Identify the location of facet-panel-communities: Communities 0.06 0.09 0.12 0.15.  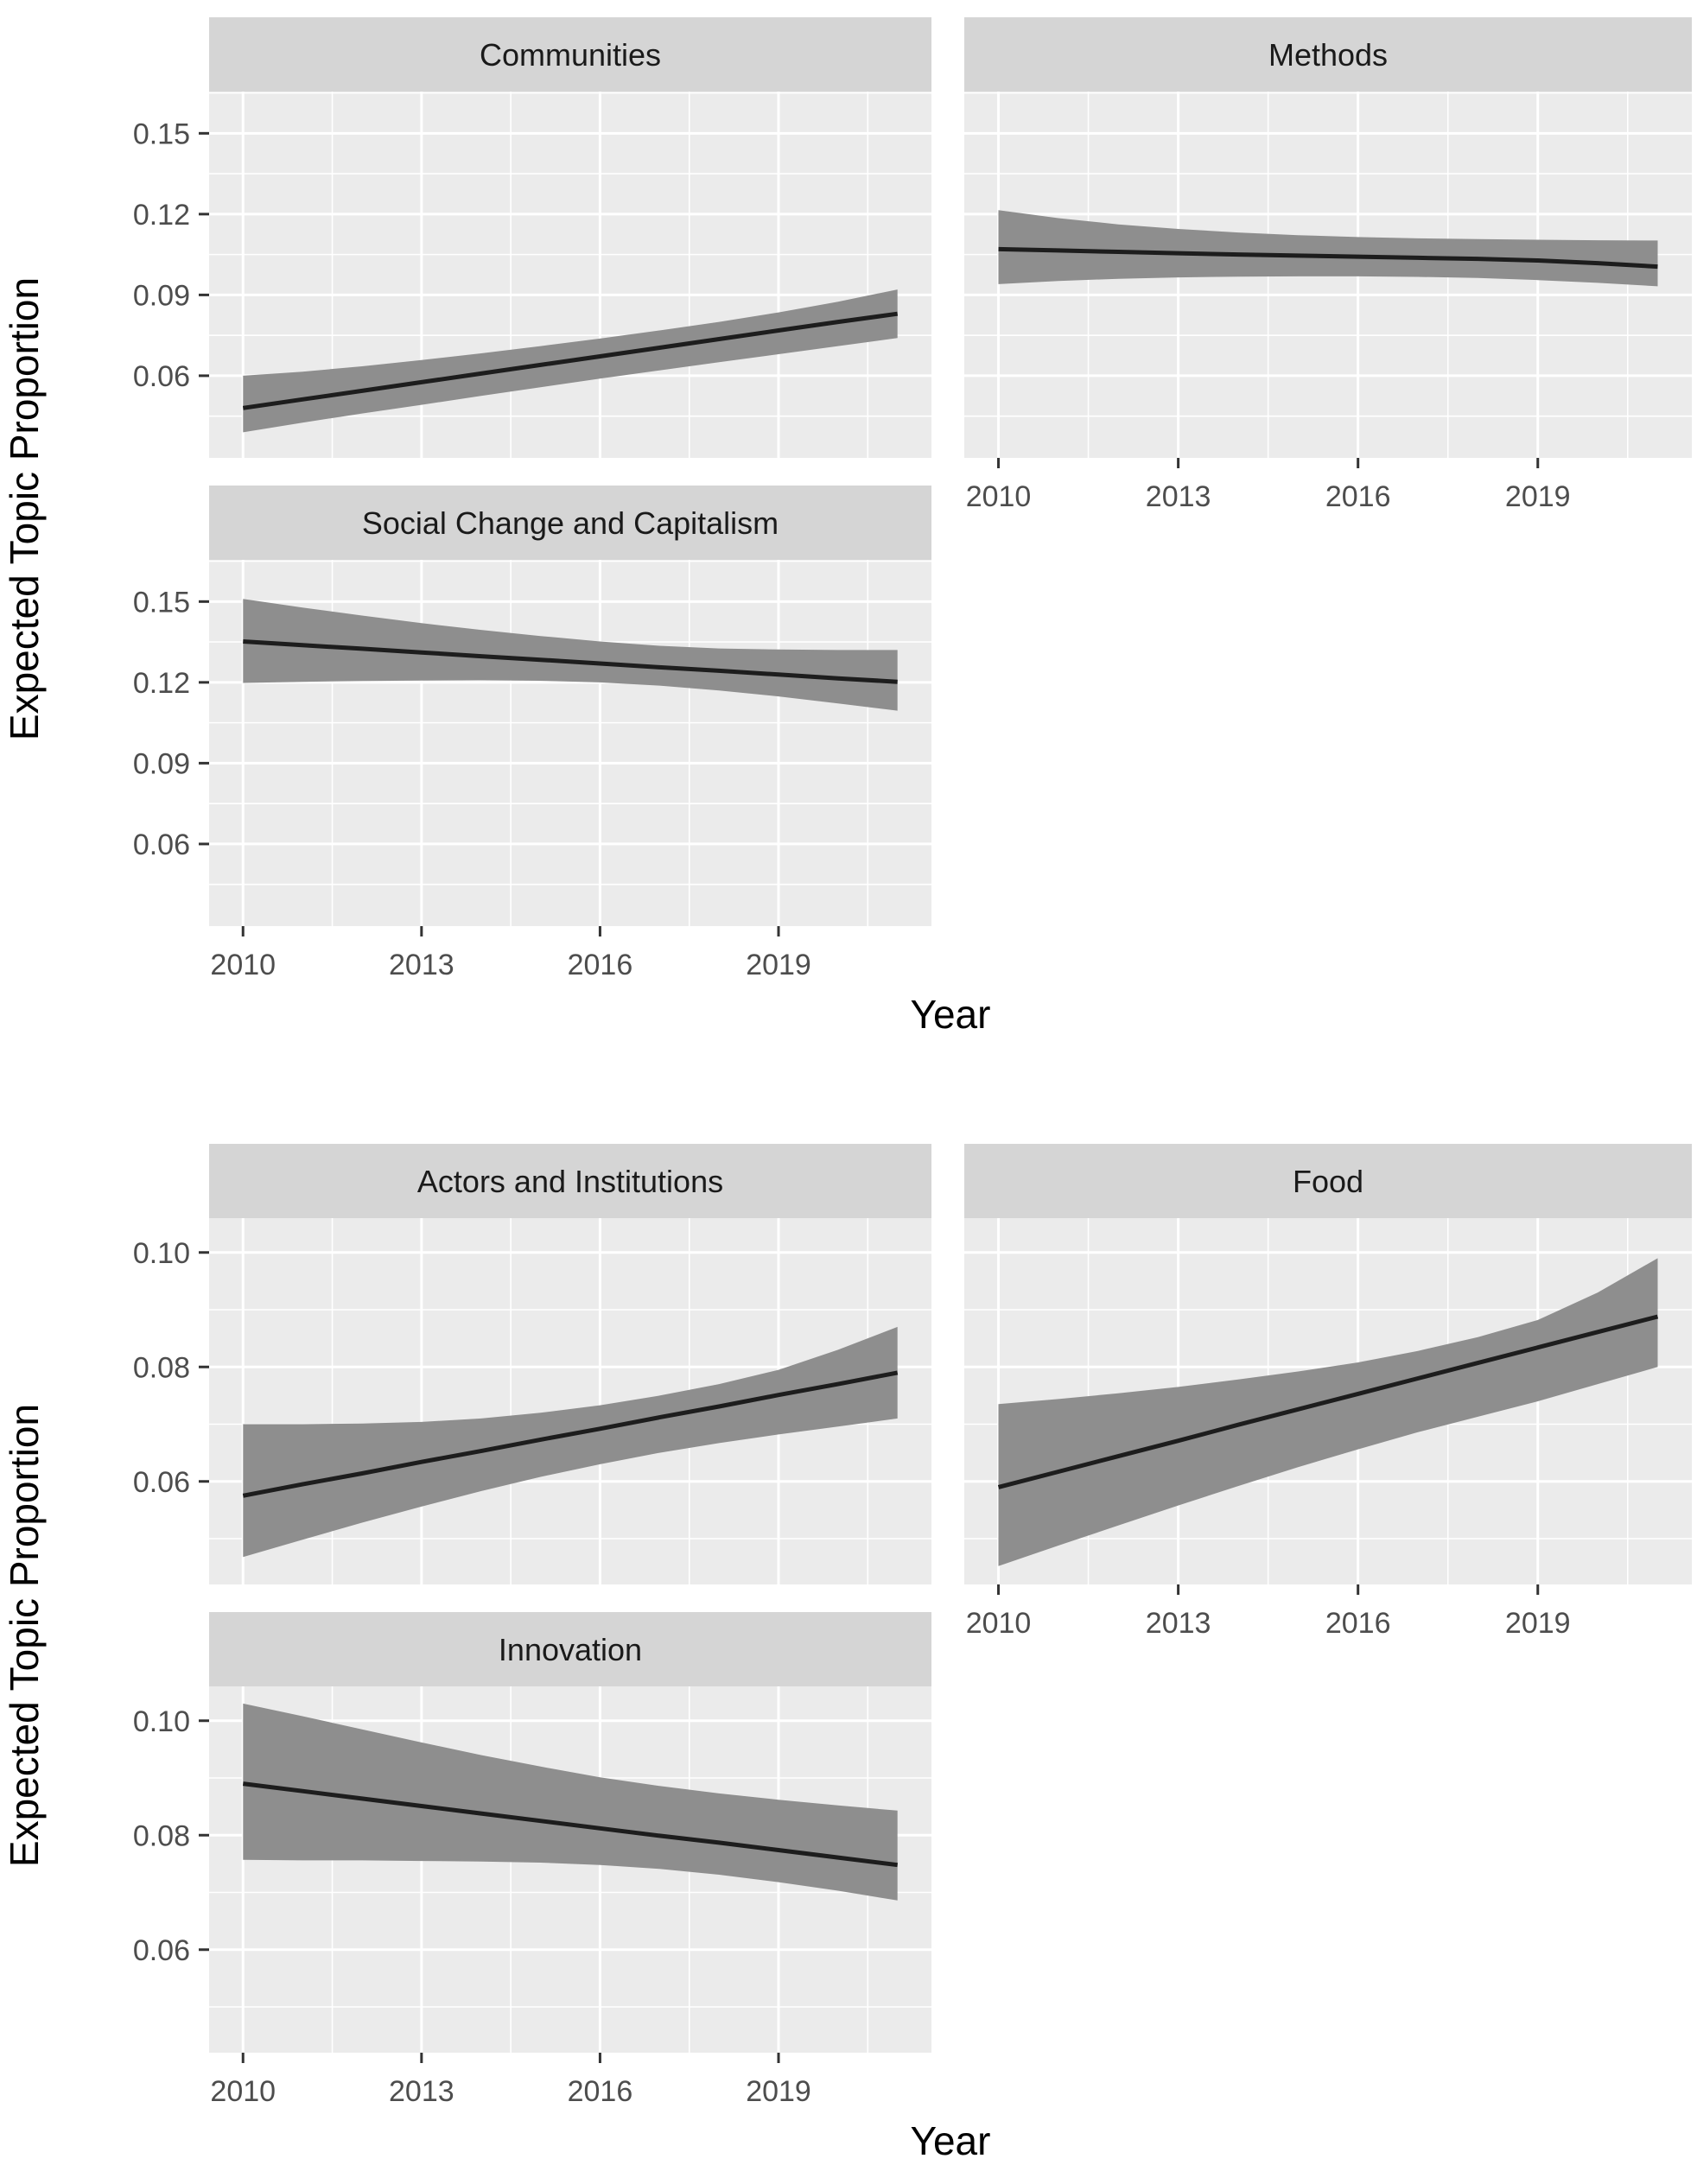
(532, 238).